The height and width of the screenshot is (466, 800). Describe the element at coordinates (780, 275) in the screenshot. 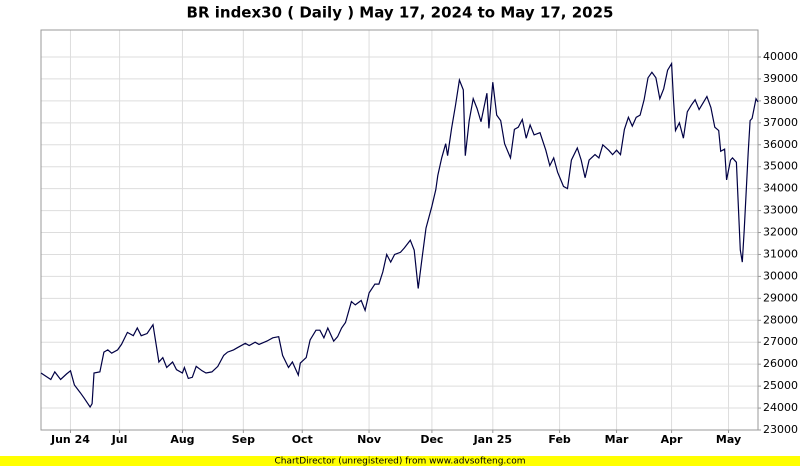

I see `y-tick-label: 30000` at that location.